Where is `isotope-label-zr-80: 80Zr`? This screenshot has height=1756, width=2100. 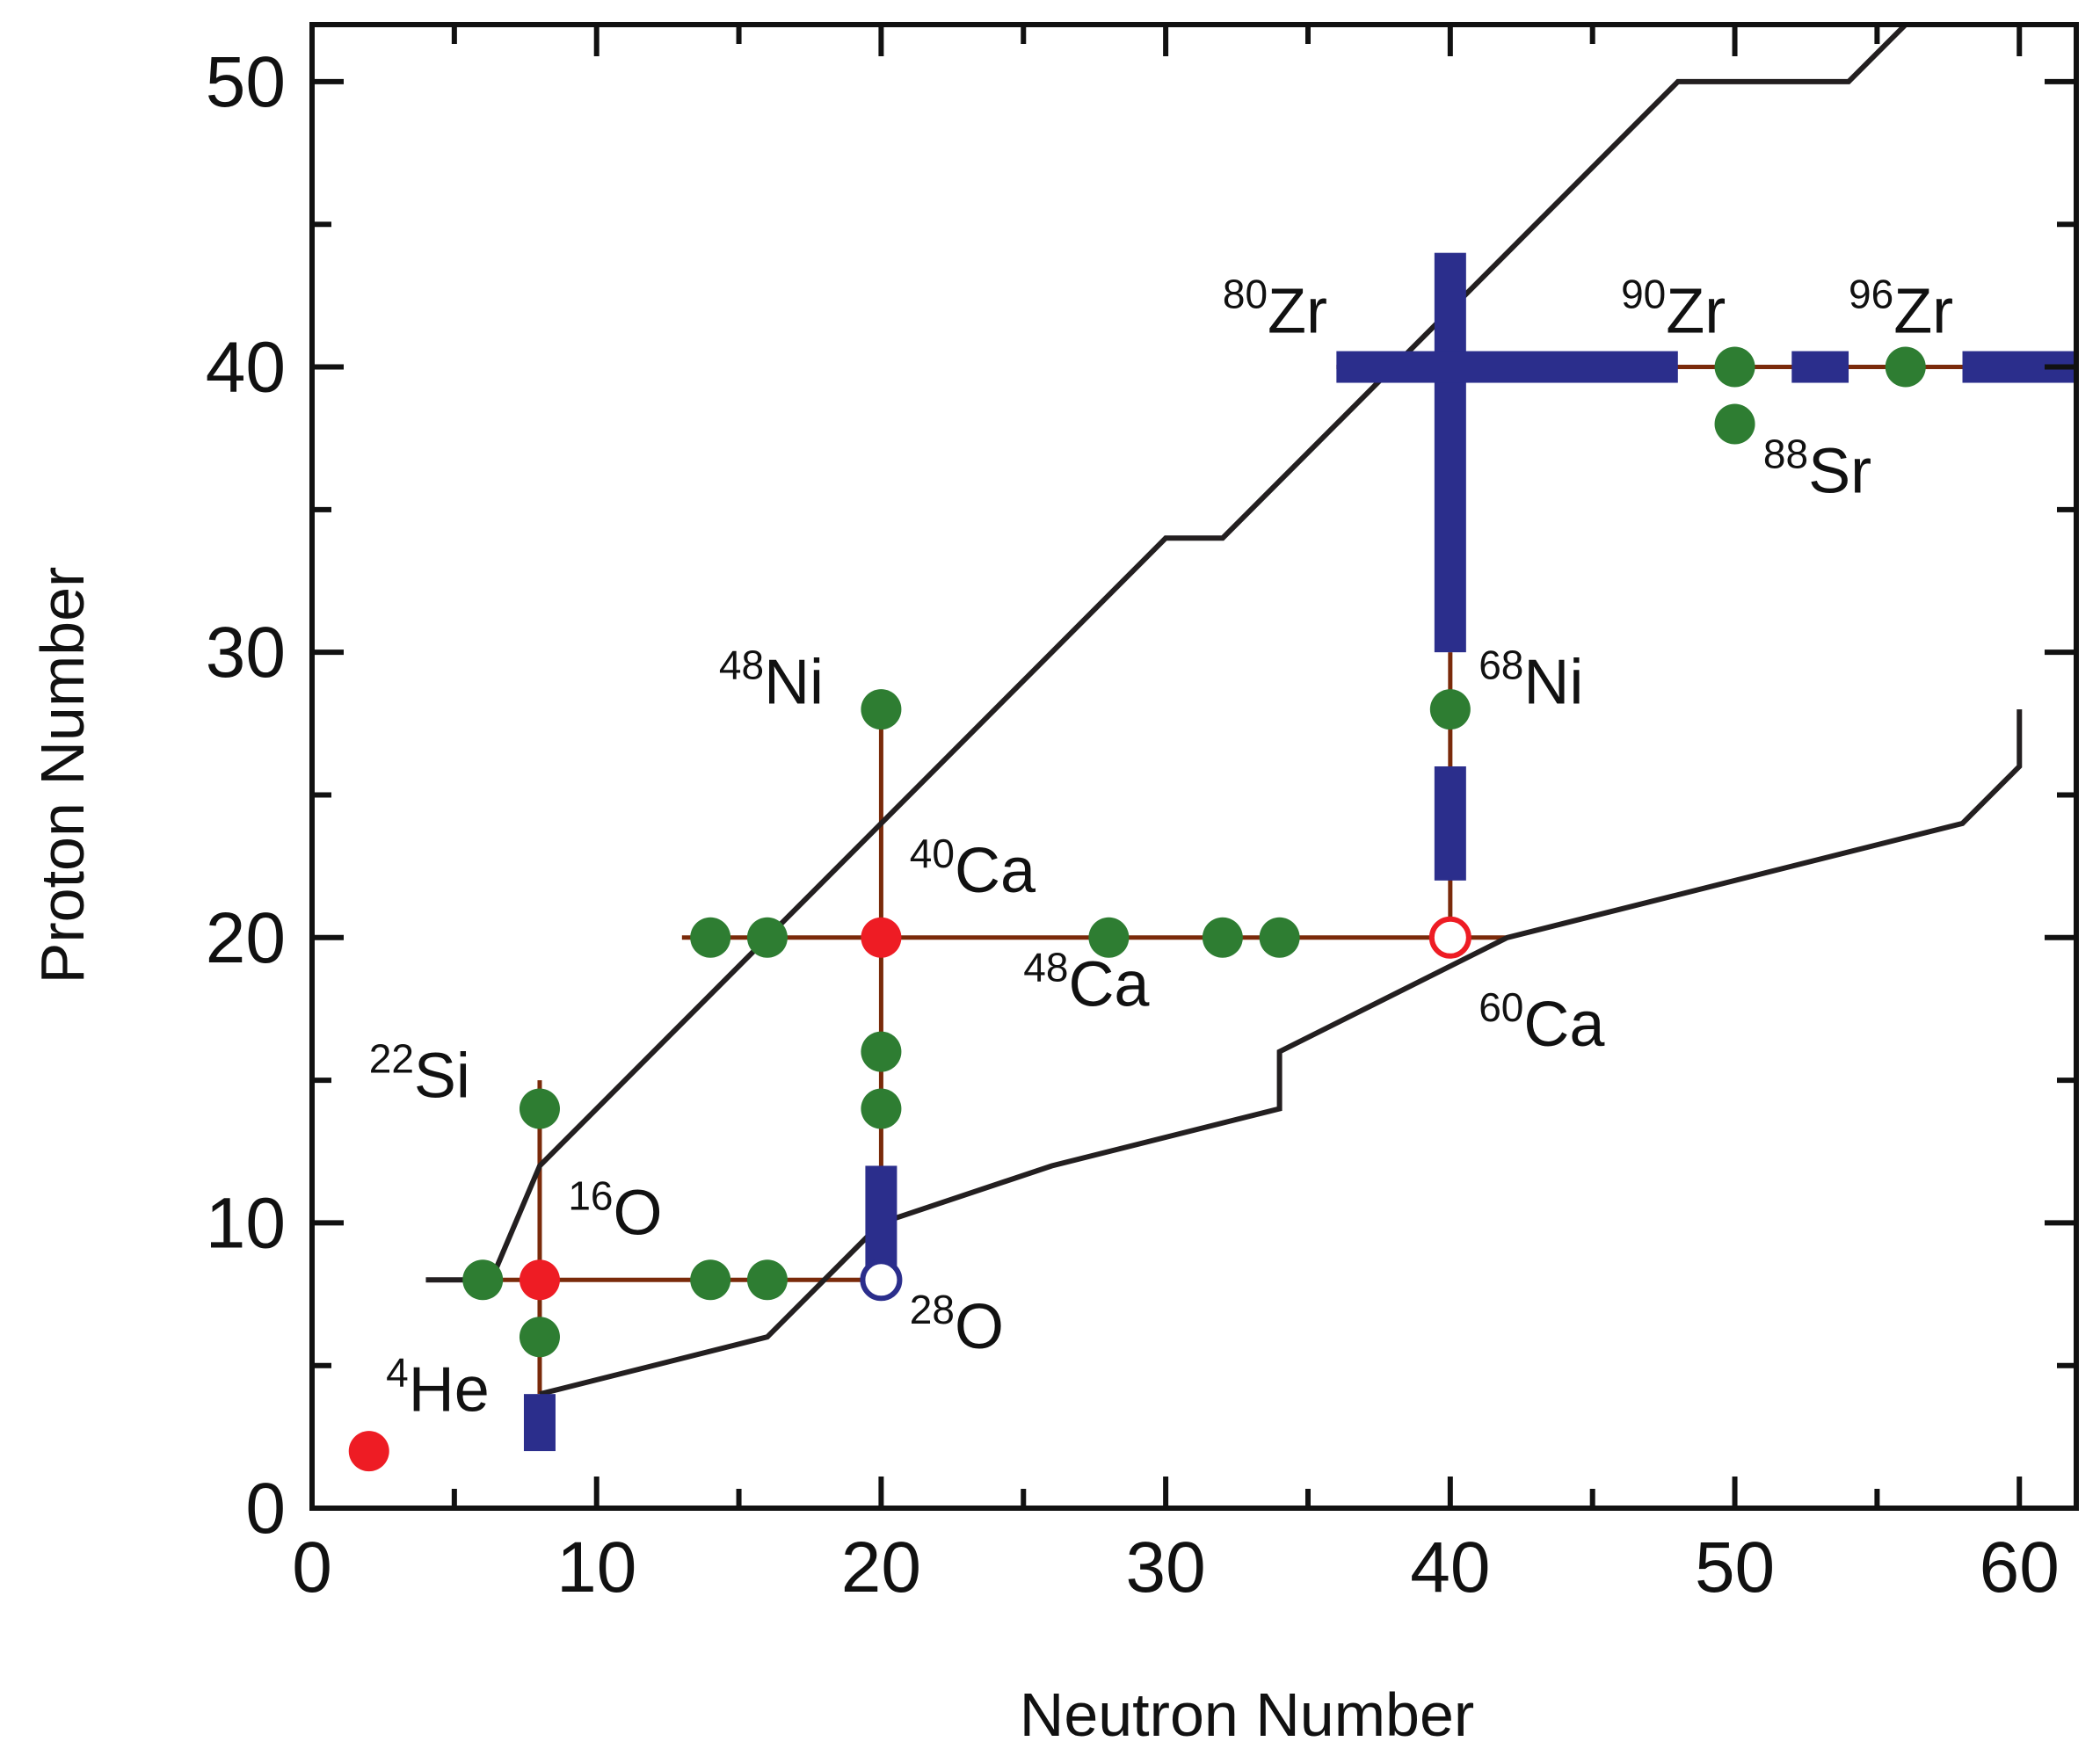
isotope-label-zr-80: 80Zr is located at coordinates (1275, 309).